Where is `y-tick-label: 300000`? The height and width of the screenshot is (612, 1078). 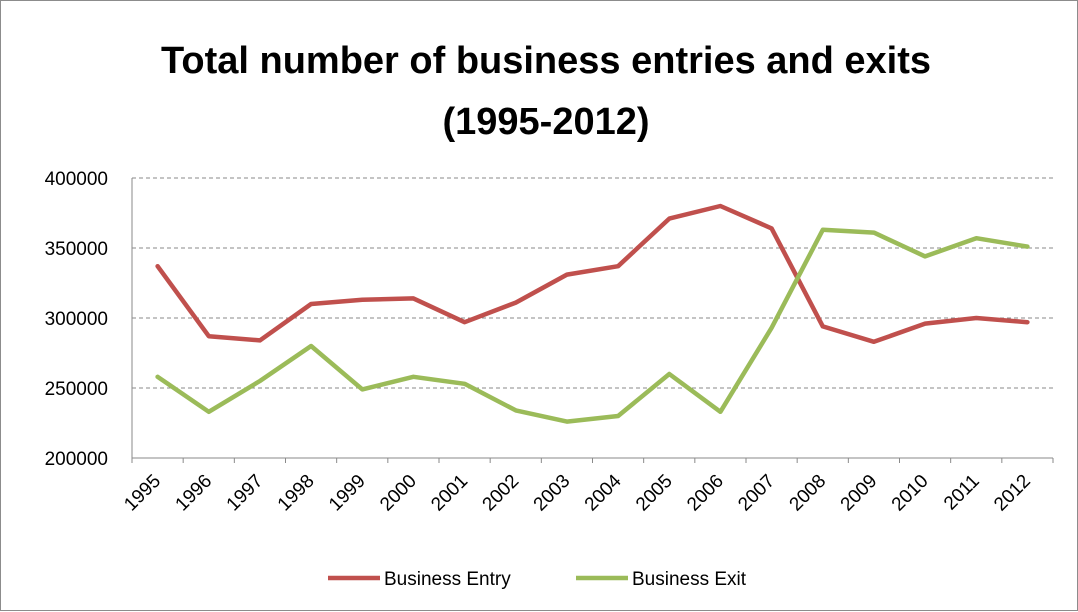 y-tick-label: 300000 is located at coordinates (76, 319).